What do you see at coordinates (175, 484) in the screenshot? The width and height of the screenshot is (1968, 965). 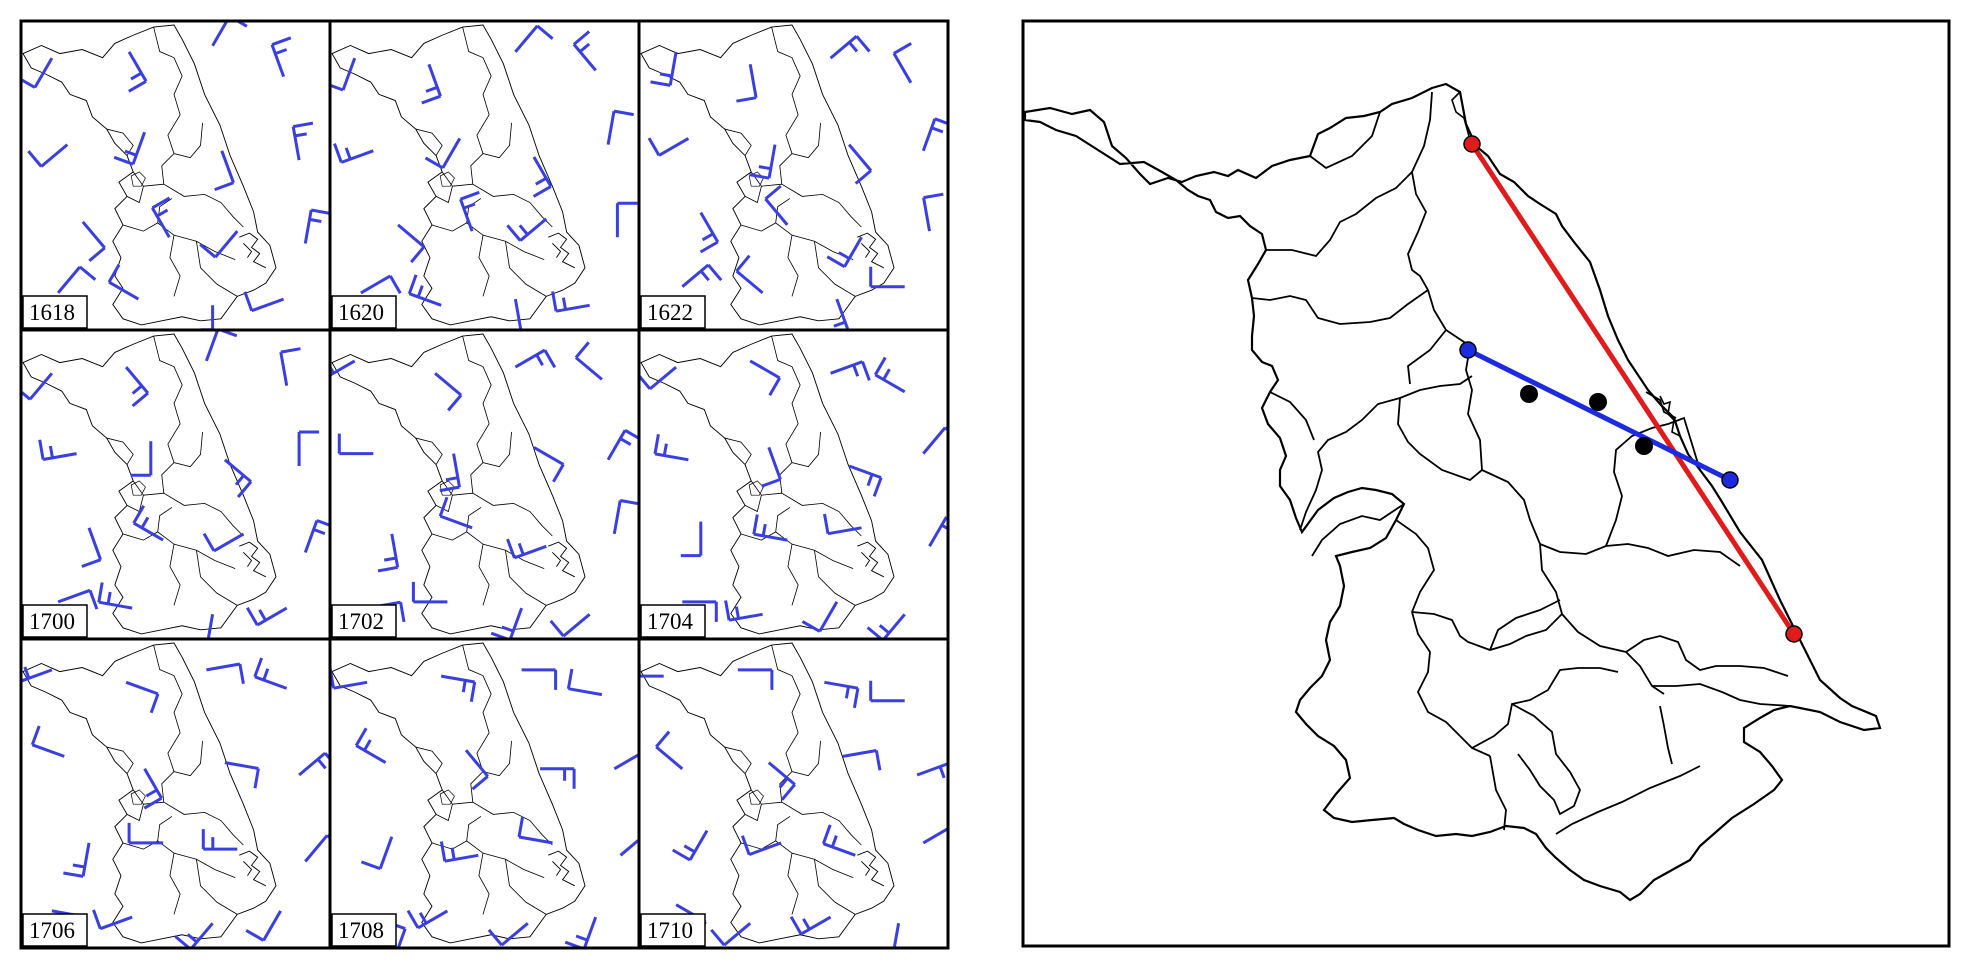 I see `wind-panel-1700: 1700` at bounding box center [175, 484].